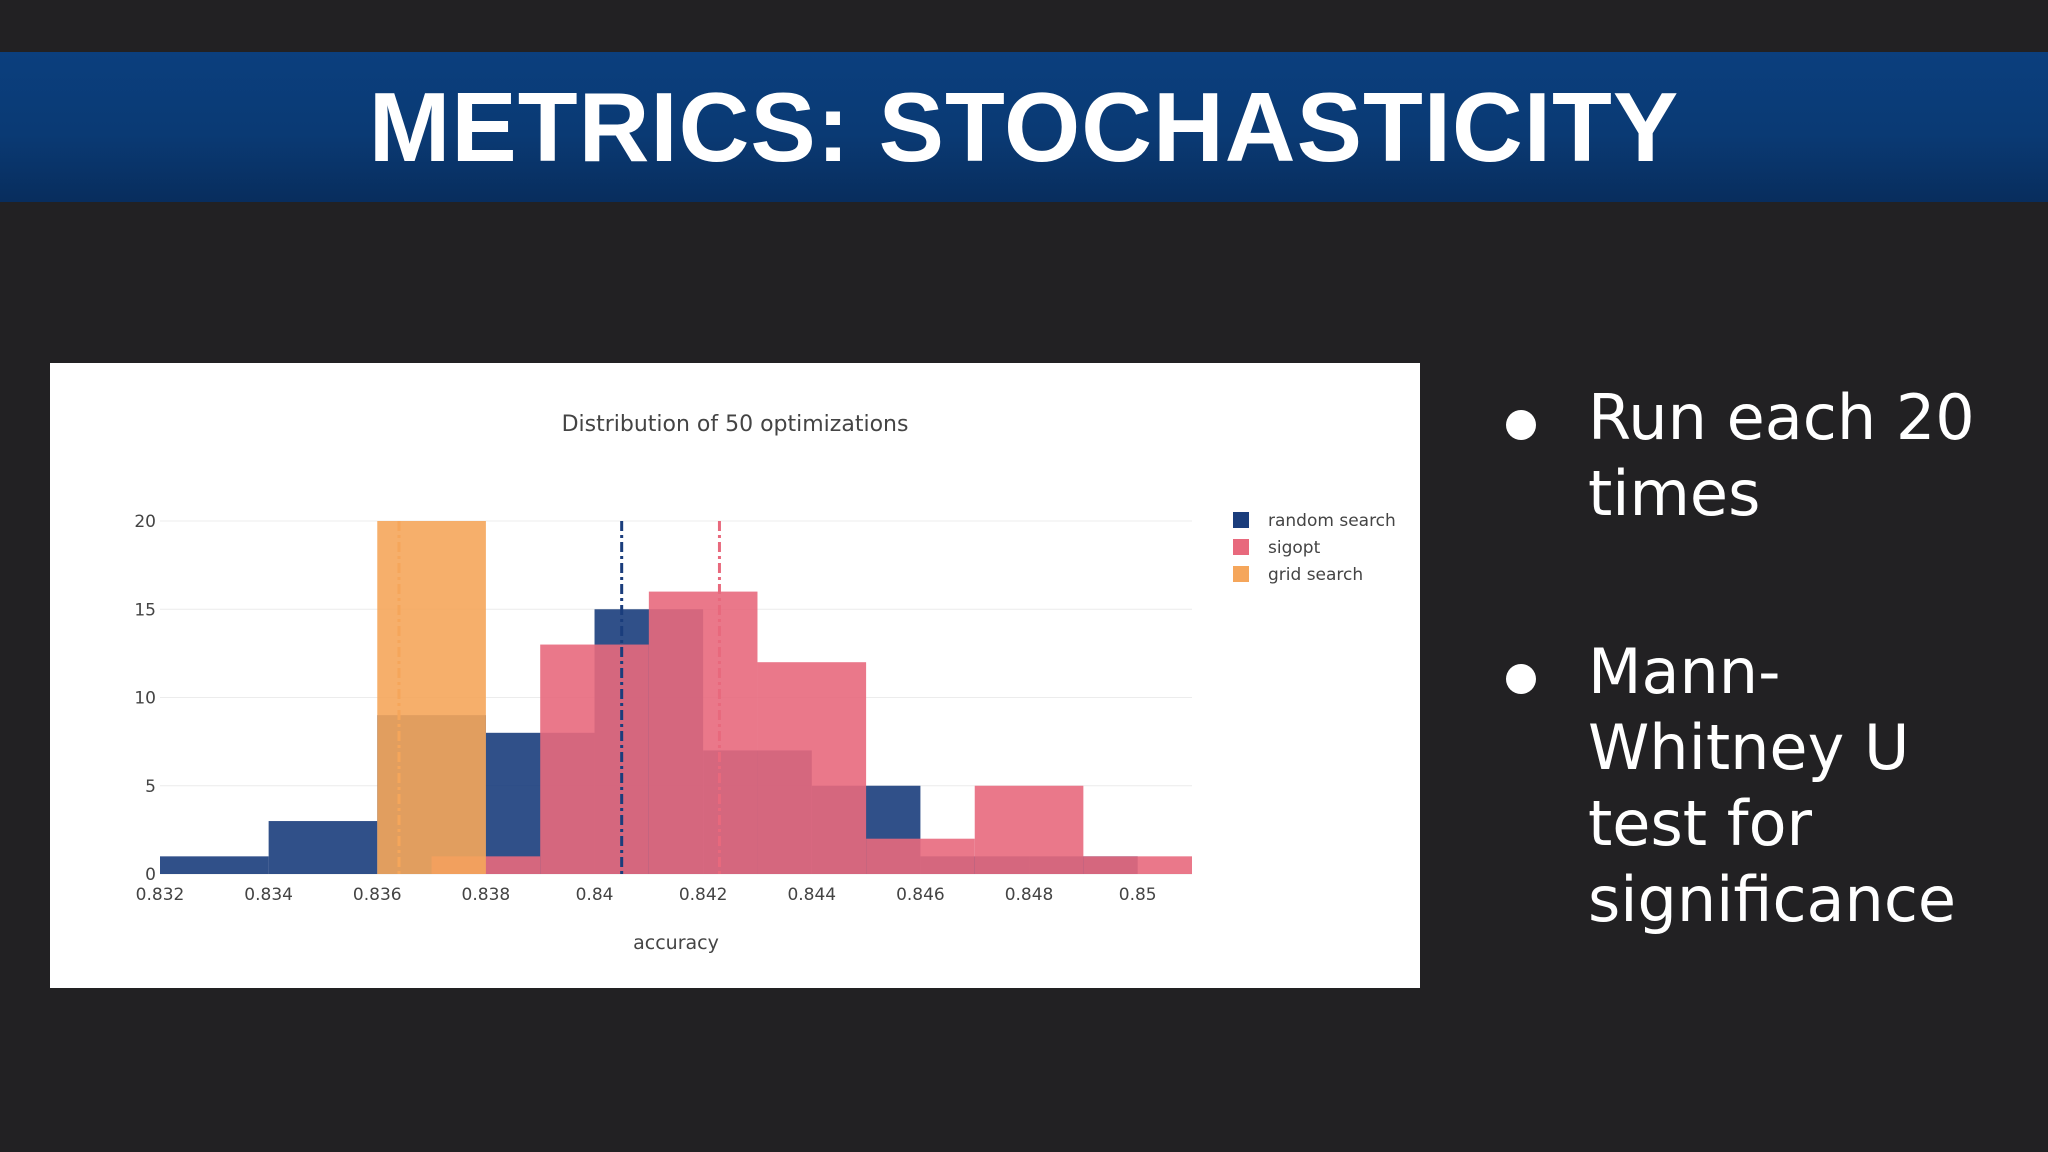  Describe the element at coordinates (150, 875) in the screenshot. I see `y-tick-label: 0` at that location.